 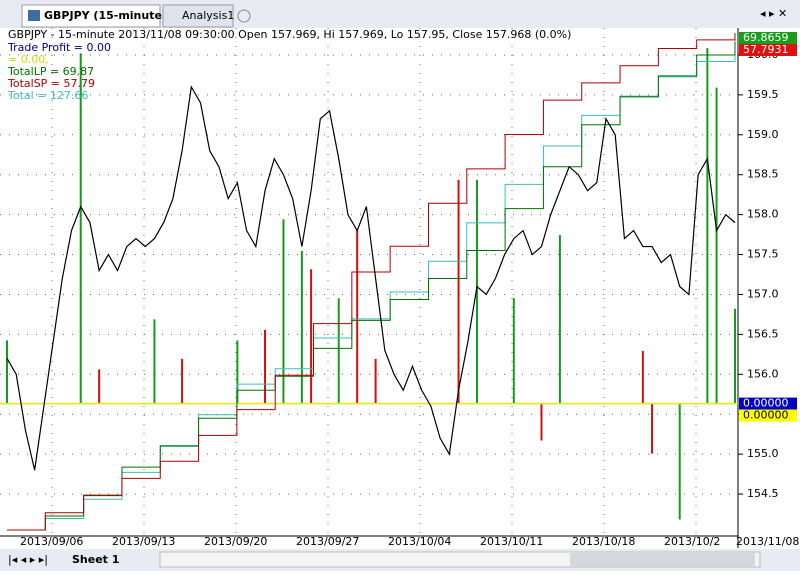 What do you see at coordinates (51, 83) in the screenshot?
I see `legend-entry: TotalSP = 57.79` at bounding box center [51, 83].